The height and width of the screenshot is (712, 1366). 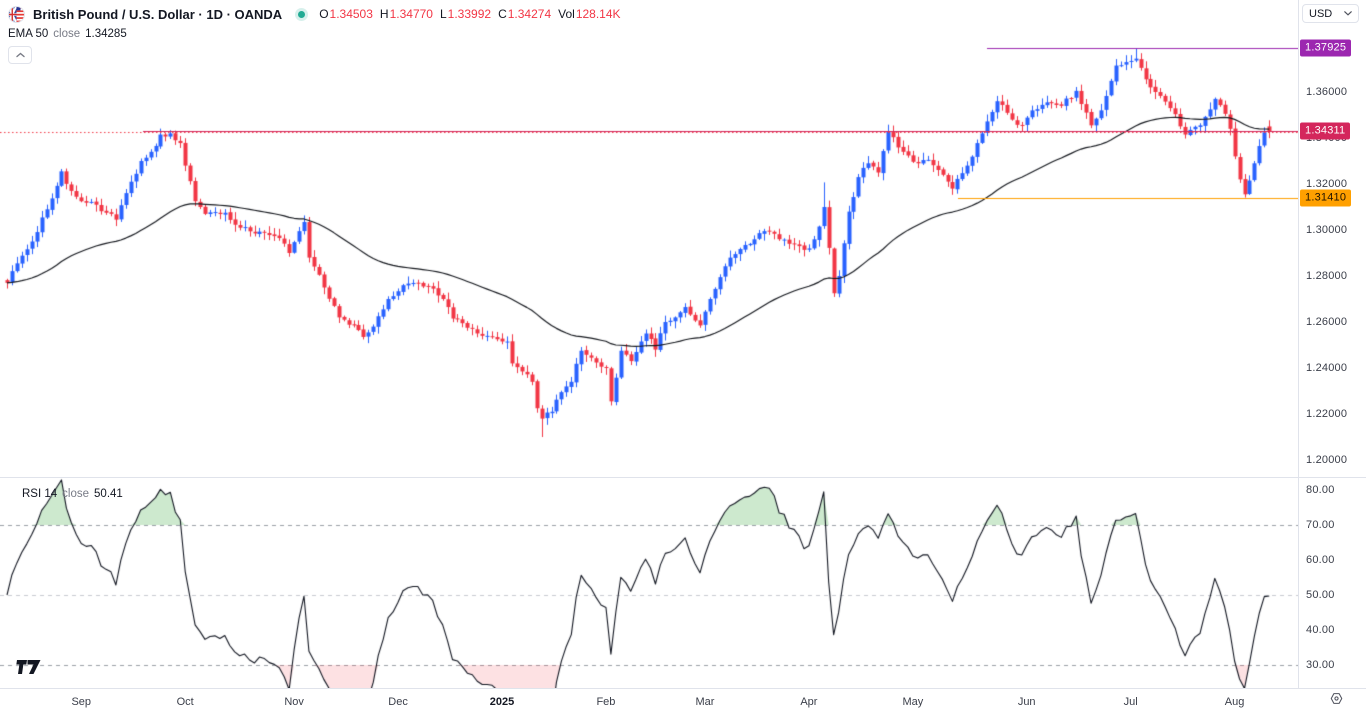 I want to click on time-axis-label-feb: Feb, so click(x=606, y=702).